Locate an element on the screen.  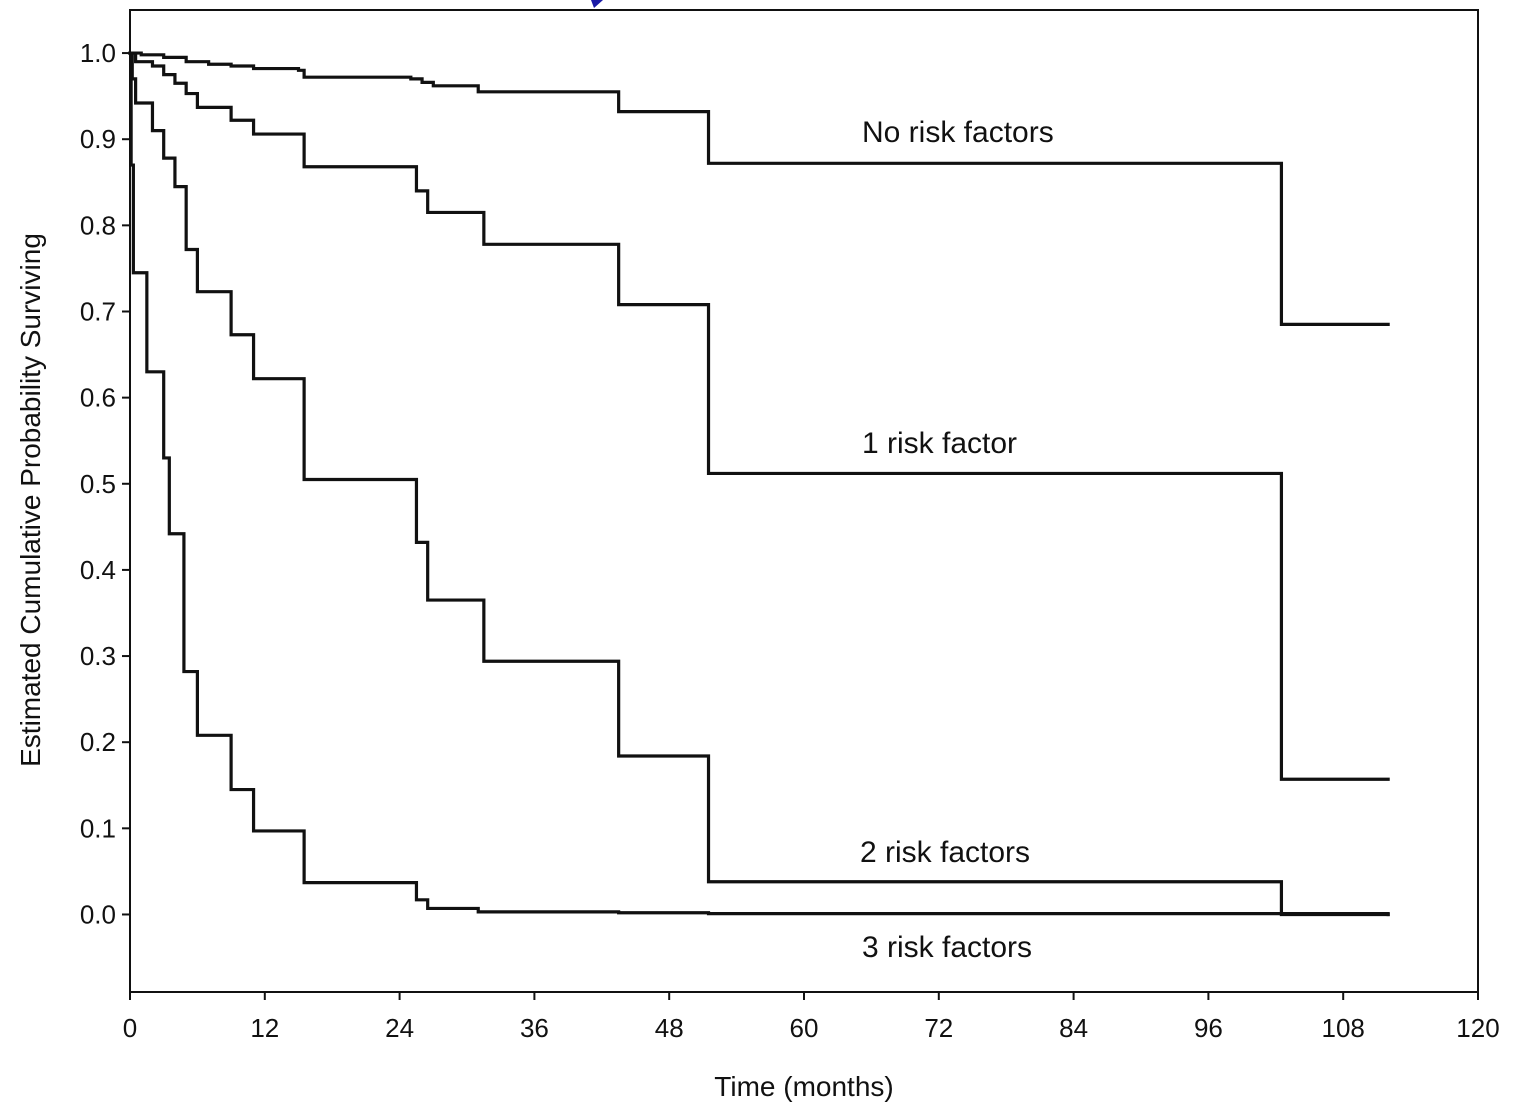
x-axis: 0 12 24 36 48 60 72 84 96 108 120 is located at coordinates (811, 1017).